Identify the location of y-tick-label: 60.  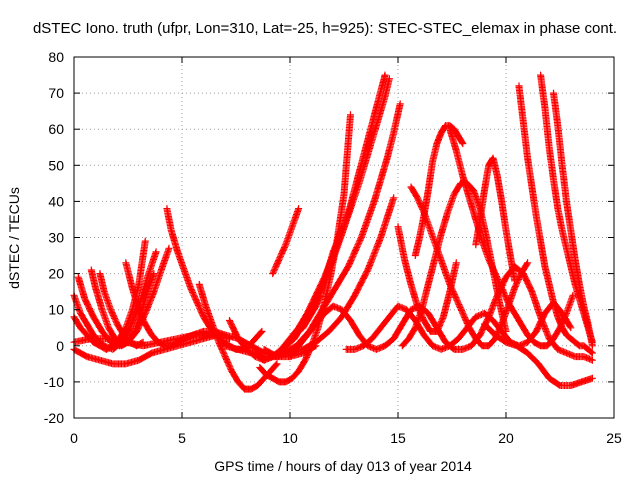
(56, 129).